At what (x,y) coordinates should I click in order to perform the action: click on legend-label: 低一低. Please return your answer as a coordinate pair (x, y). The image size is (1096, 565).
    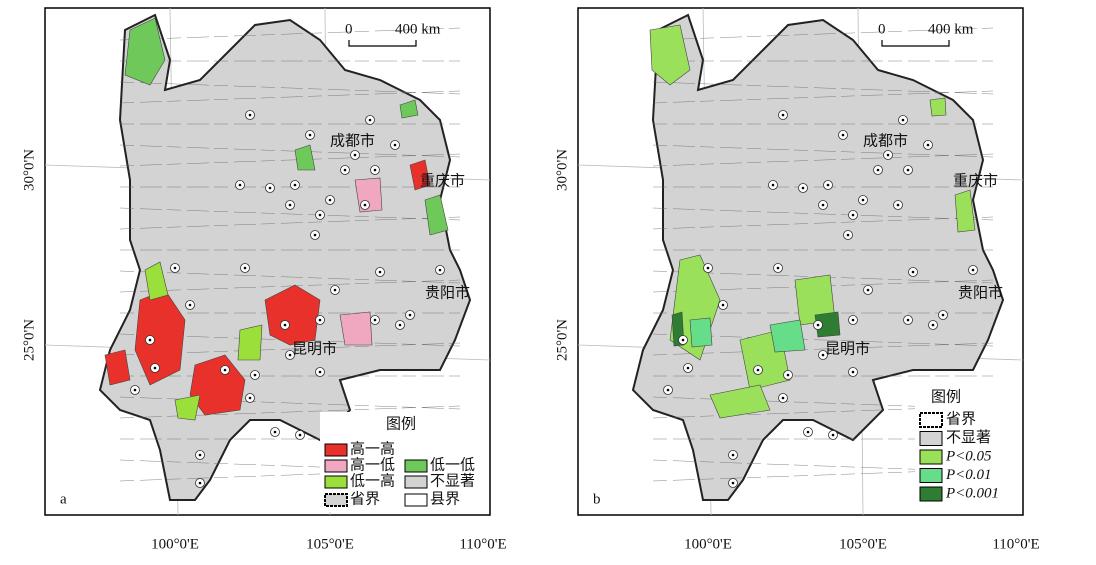
    Looking at the image, I should click on (452, 464).